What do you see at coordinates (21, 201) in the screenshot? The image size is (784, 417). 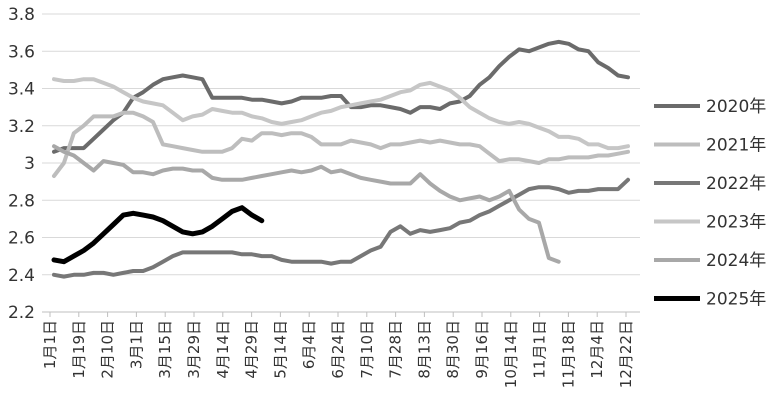 I see `y-tick-label: 2.8` at bounding box center [21, 201].